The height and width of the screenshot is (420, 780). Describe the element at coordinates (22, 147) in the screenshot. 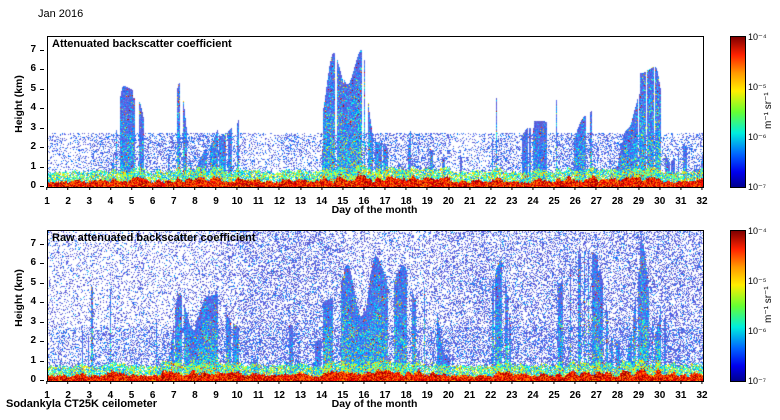

I see `y-tick: 2` at that location.